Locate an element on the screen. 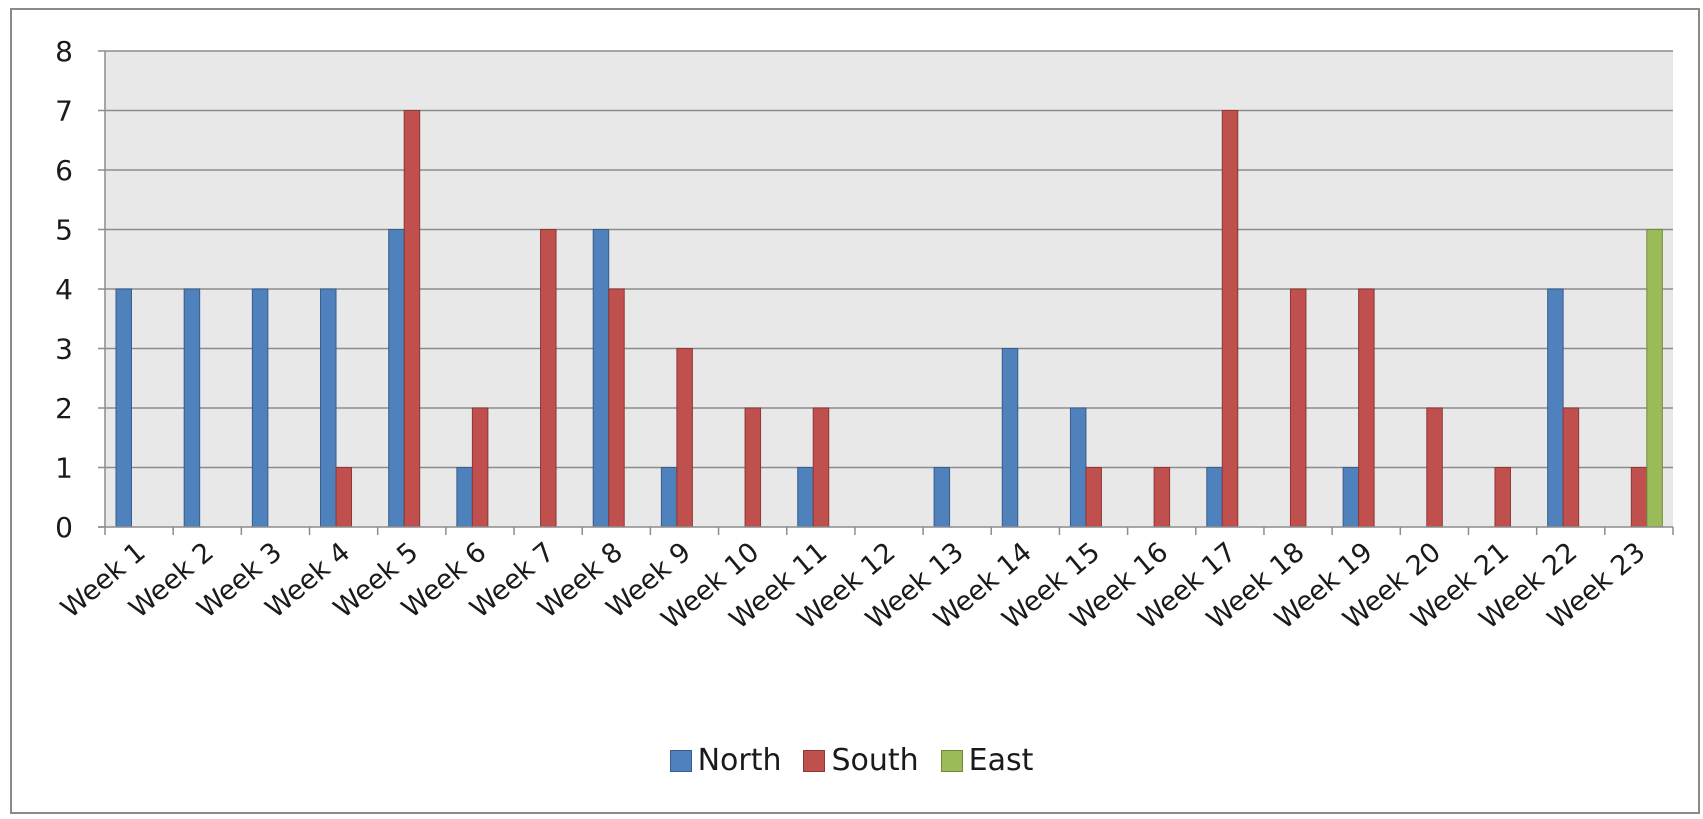 The width and height of the screenshot is (1703, 819). legend-label: East is located at coordinates (1001, 760).